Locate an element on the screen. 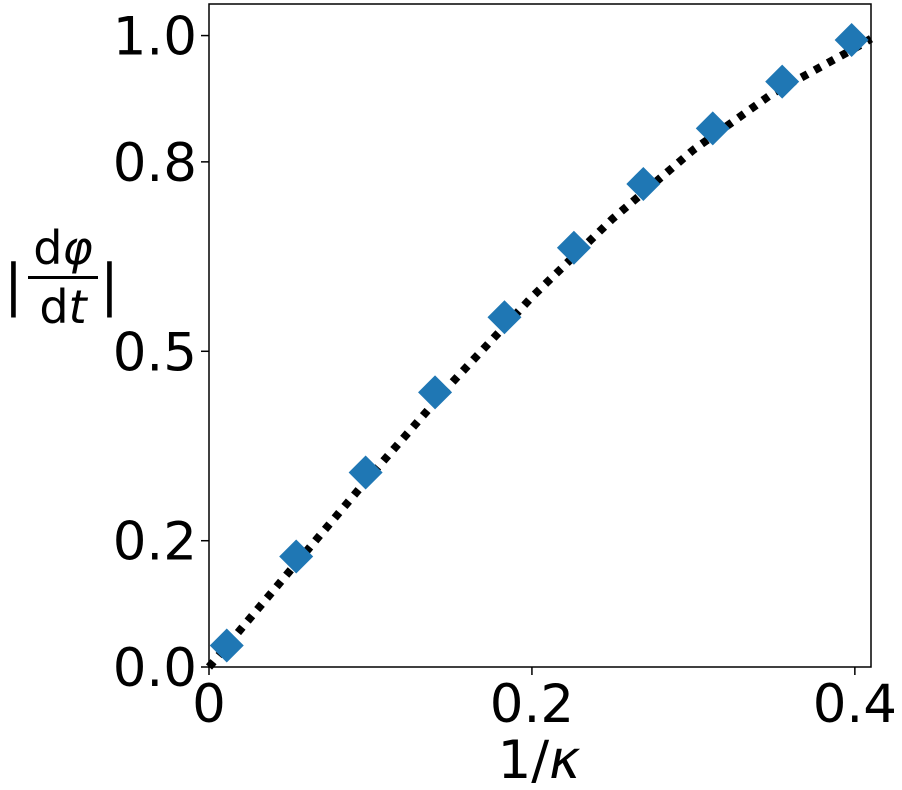  x-axis-ticks: 0 0.2 0.4 is located at coordinates (544, 701).